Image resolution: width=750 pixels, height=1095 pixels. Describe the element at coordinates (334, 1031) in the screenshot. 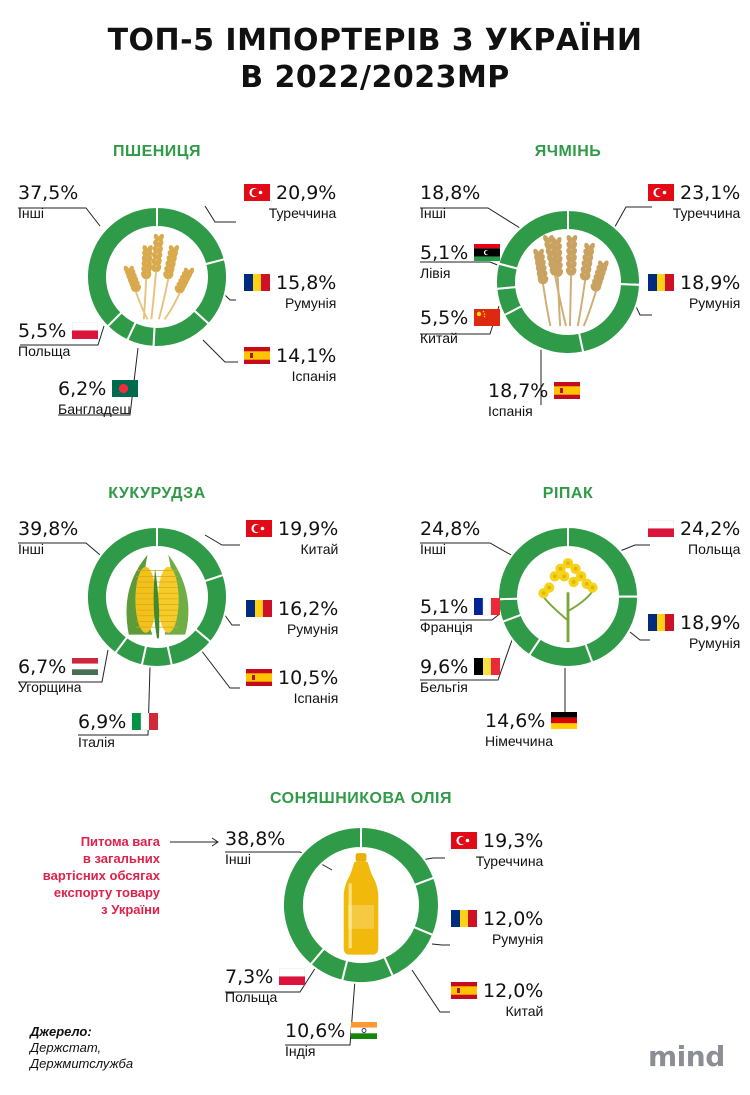

I see `slice-value: 10,6%` at that location.